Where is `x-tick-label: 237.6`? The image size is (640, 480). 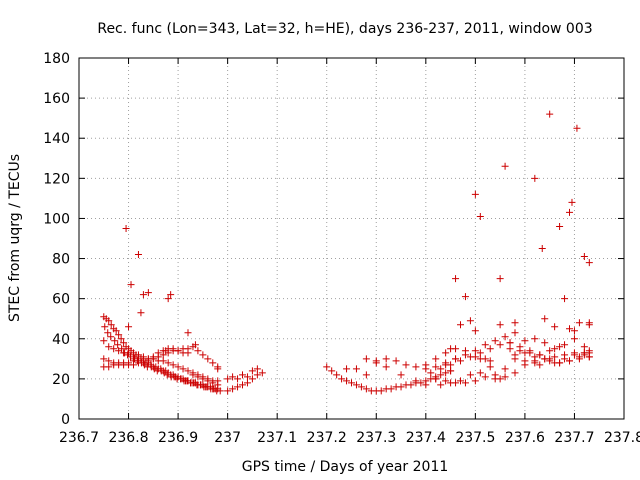 x-tick-label: 237.6 is located at coordinates (525, 438).